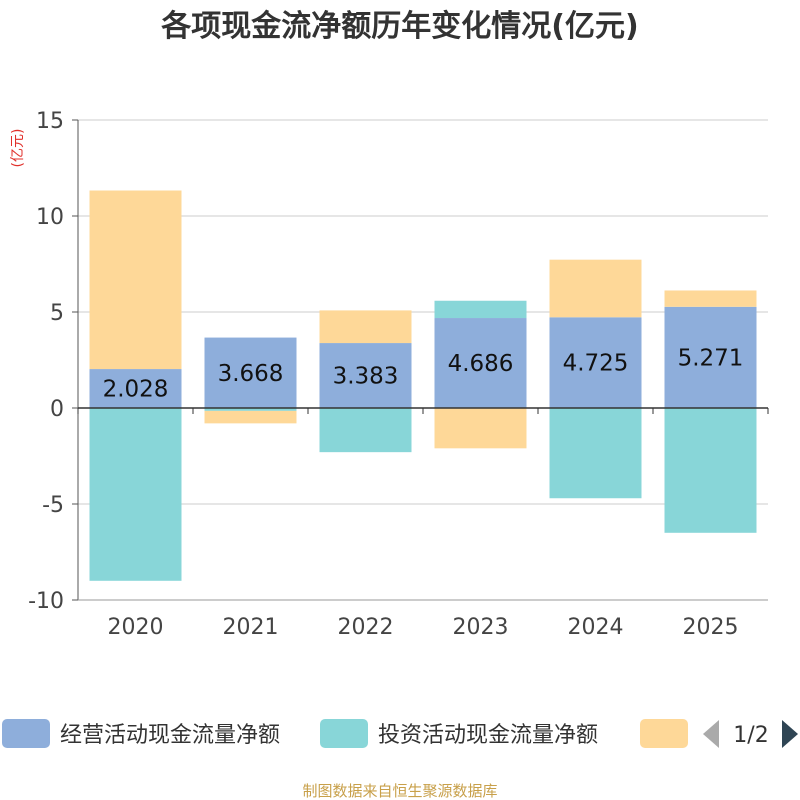 This screenshot has height=800, width=800. What do you see at coordinates (399, 791) in the screenshot?
I see `source-note: 制图数据来自恒生聚源数据库` at bounding box center [399, 791].